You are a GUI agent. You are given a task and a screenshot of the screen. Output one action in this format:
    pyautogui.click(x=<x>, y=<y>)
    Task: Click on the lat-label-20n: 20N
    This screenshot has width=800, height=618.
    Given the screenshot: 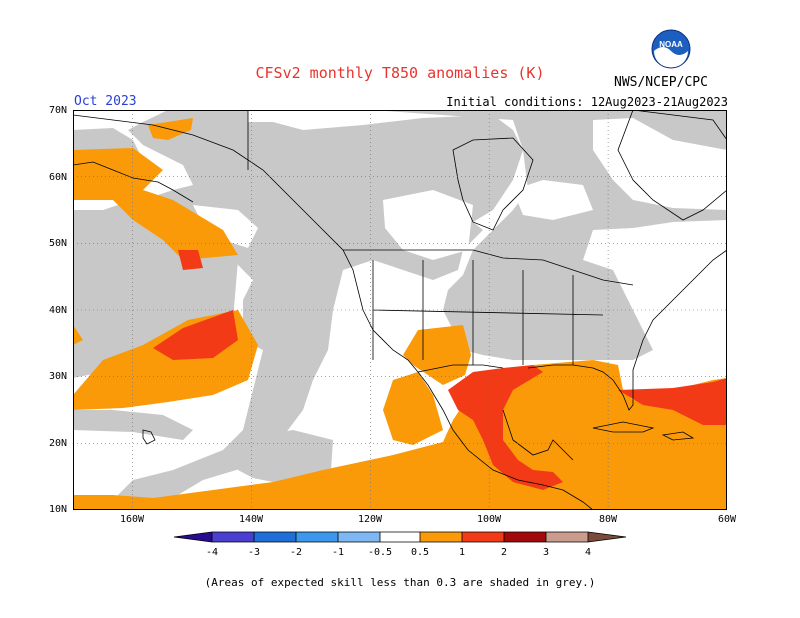 What is the action you would take?
    pyautogui.click(x=57, y=443)
    